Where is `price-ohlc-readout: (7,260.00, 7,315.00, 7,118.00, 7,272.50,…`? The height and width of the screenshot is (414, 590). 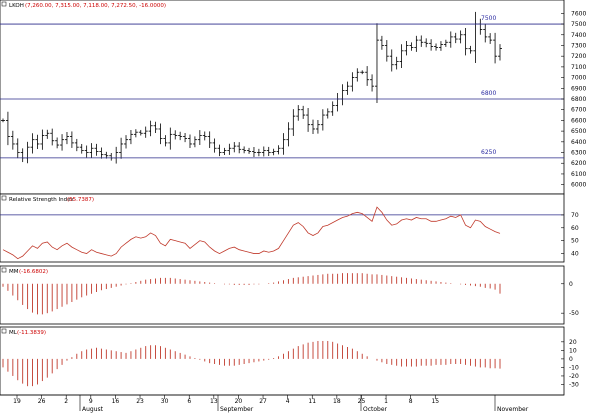 price-ohlc-readout: (7,260.00, 7,315.00, 7,118.00, 7,272.50,… is located at coordinates (95, 6).